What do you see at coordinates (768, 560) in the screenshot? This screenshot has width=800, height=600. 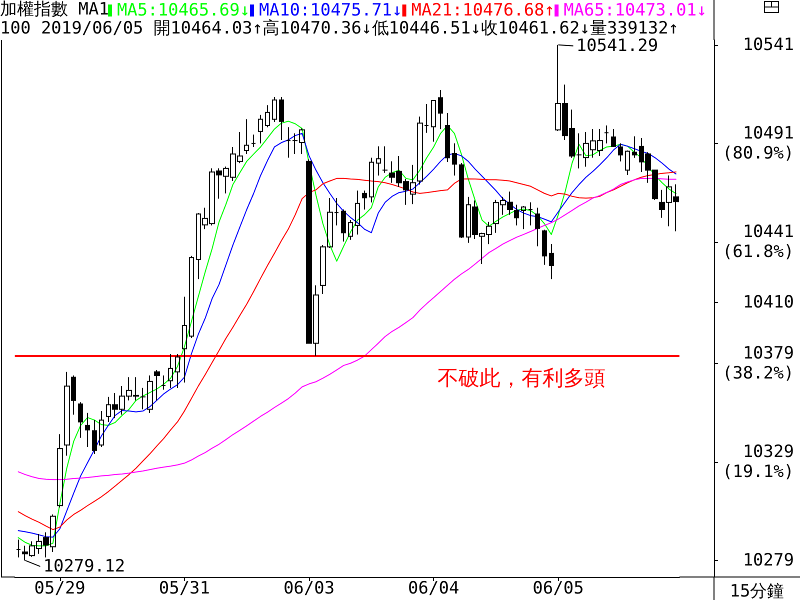 I see `y-tick-label: 10279` at bounding box center [768, 560].